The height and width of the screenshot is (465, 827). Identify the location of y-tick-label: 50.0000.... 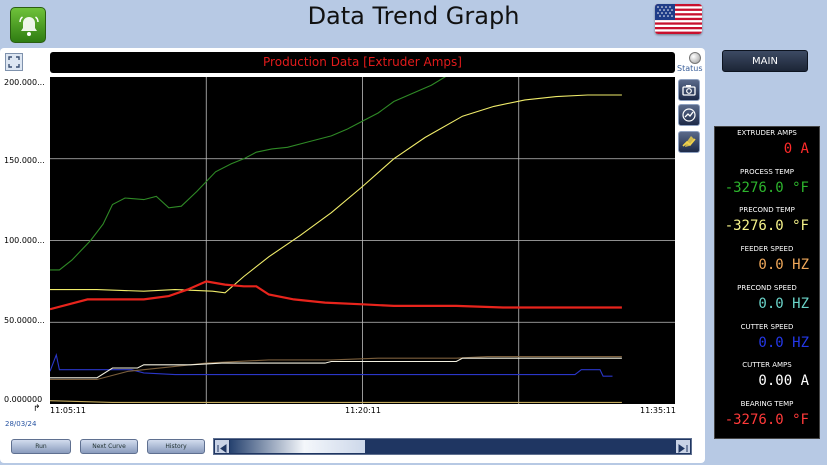
(24, 320).